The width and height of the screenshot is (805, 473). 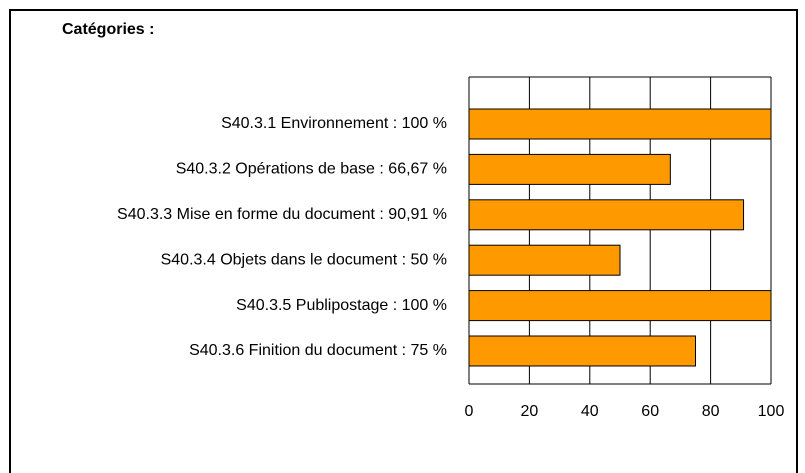 I want to click on chart-title: Catégories :, so click(x=108, y=29).